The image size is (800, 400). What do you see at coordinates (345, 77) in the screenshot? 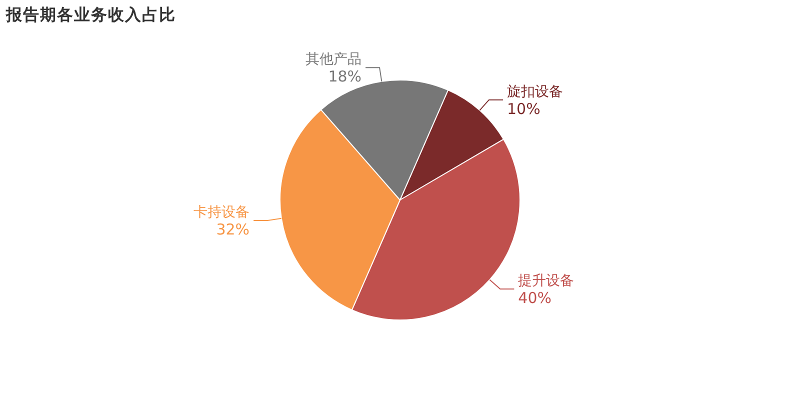
I see `data-label: 18%` at bounding box center [345, 77].